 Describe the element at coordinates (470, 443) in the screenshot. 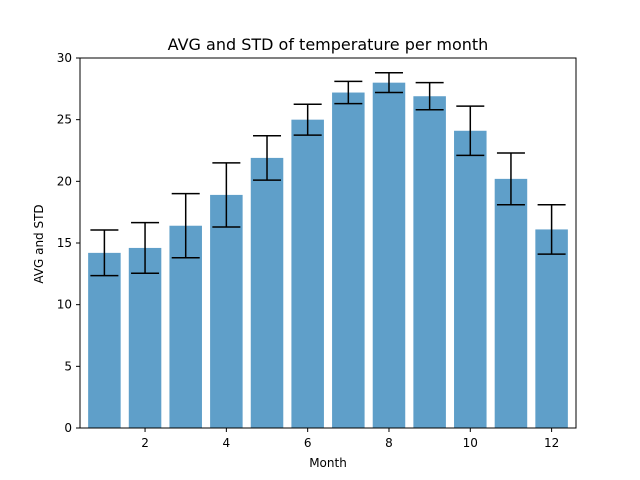

I see `x-tick-label: 10` at that location.